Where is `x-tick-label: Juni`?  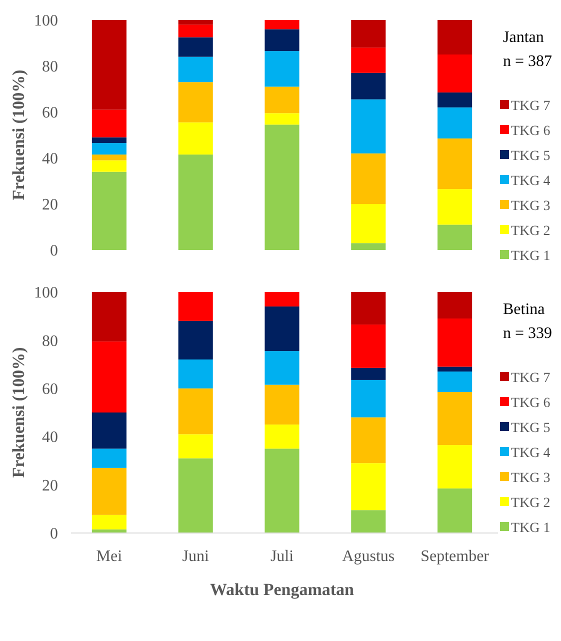 x-tick-label: Juni is located at coordinates (196, 556).